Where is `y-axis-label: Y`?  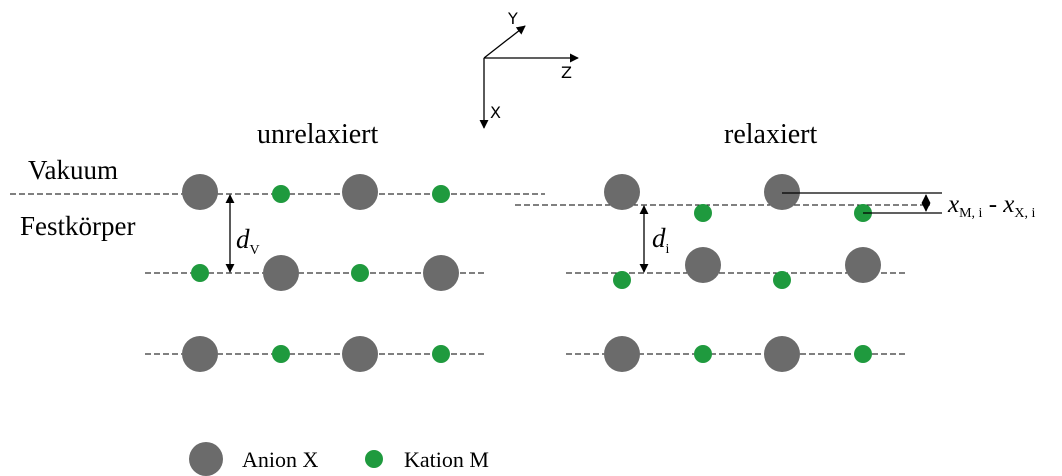
y-axis-label: Y is located at coordinates (512, 18).